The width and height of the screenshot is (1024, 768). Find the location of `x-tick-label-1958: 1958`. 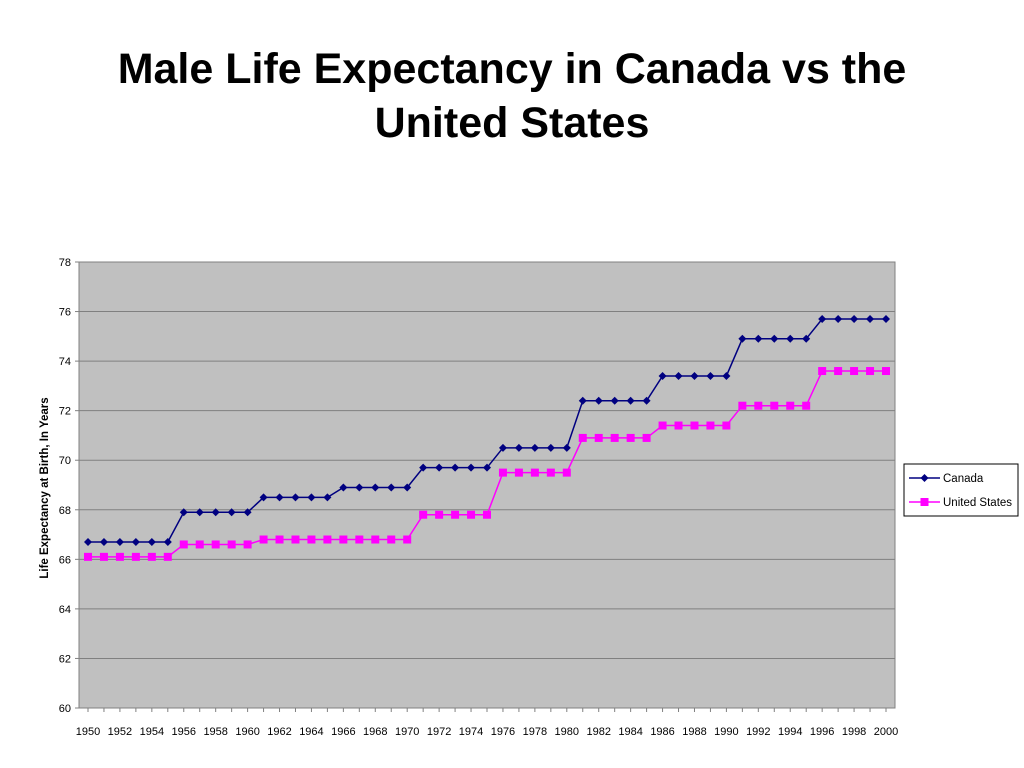

x-tick-label-1958: 1958 is located at coordinates (215, 732).